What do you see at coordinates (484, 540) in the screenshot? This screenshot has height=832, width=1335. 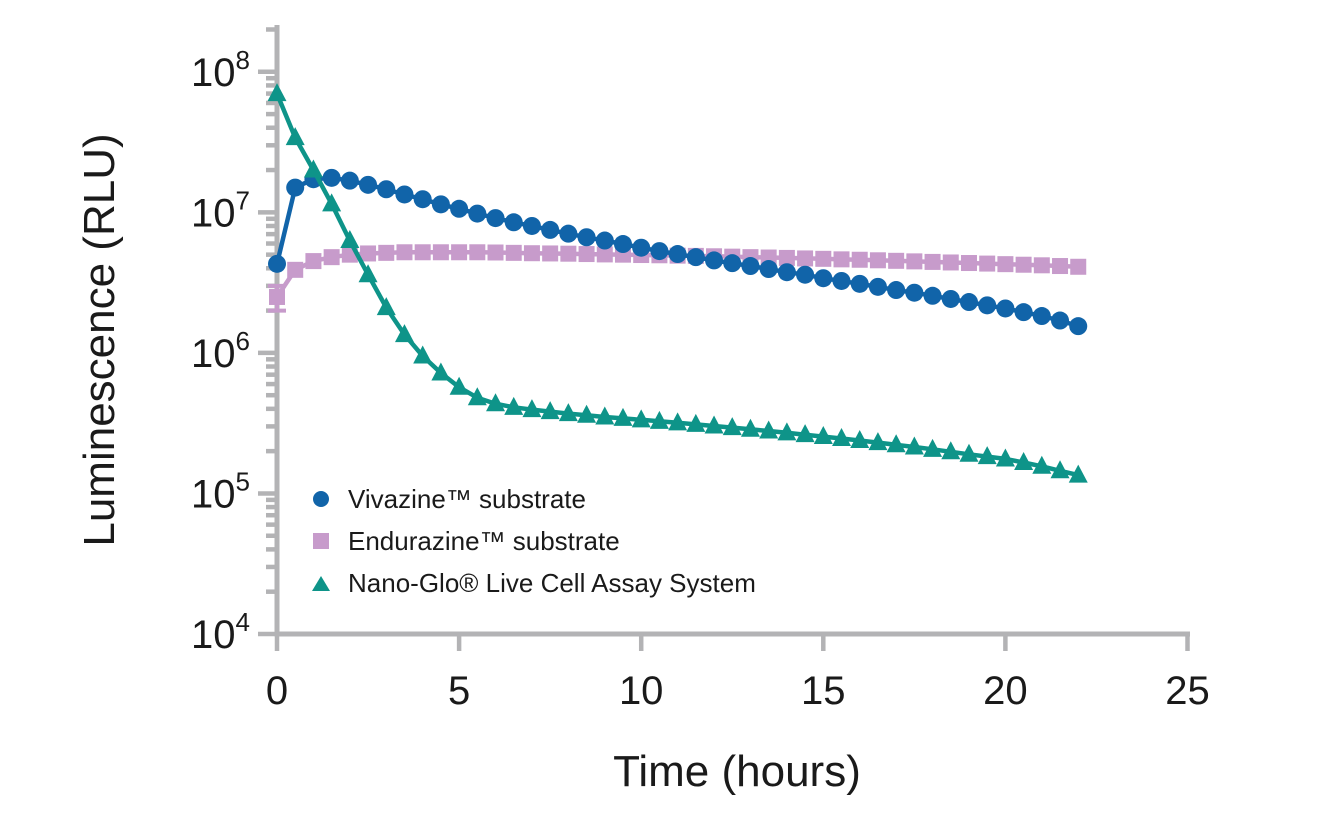 I see `legend-label: Endurazine™ substrate` at bounding box center [484, 540].